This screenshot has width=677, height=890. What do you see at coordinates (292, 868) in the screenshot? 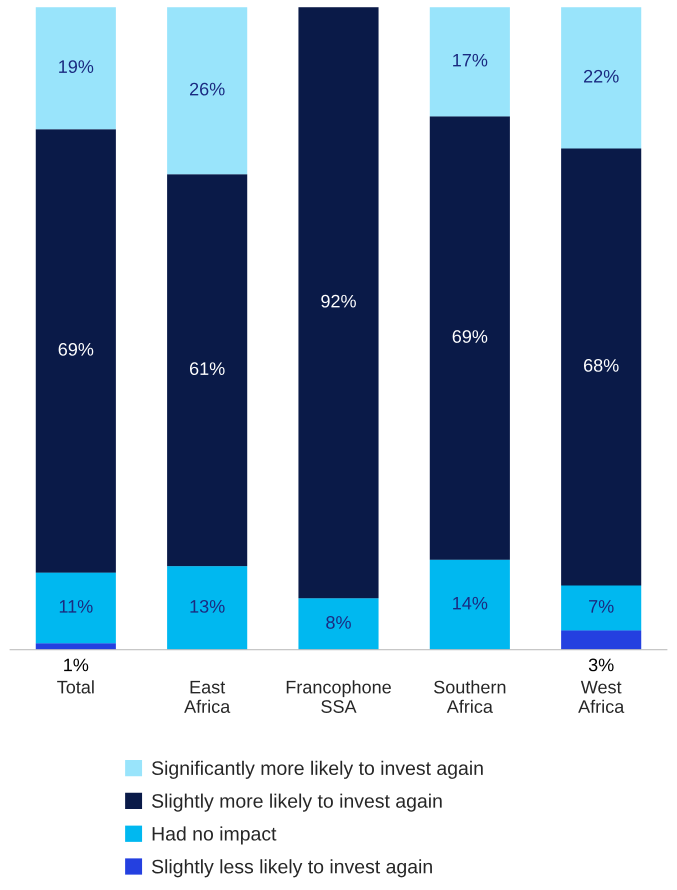
I see `legend-label: Slightly less likely to invest again` at bounding box center [292, 868].